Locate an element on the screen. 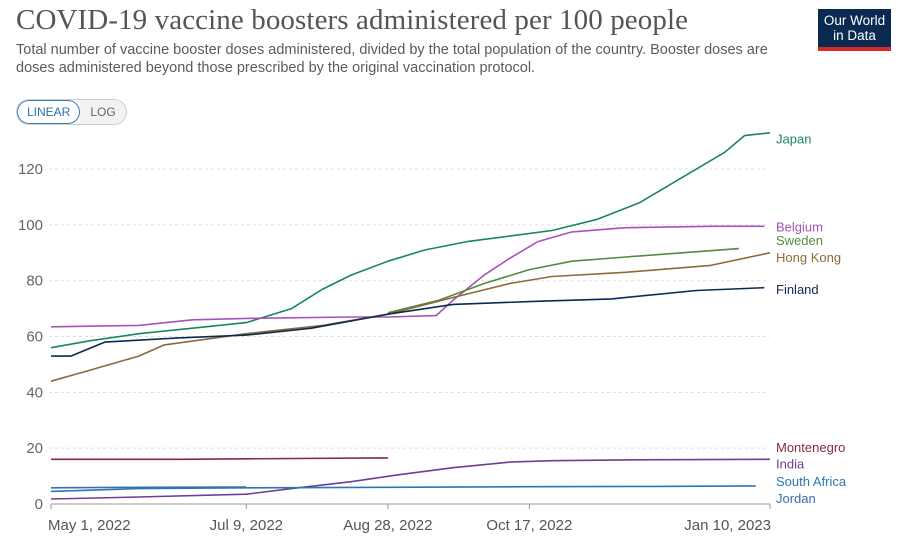 This screenshot has height=540, width=900. x-tick-label: Jul 9, 2022 is located at coordinates (246, 525).